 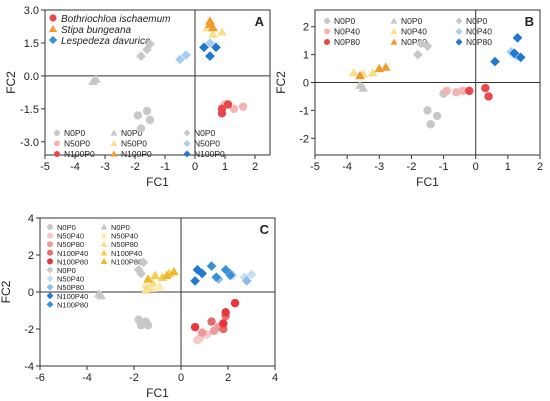 What do you see at coordinates (508, 167) in the screenshot?
I see `x-tick-label: 1` at bounding box center [508, 167].